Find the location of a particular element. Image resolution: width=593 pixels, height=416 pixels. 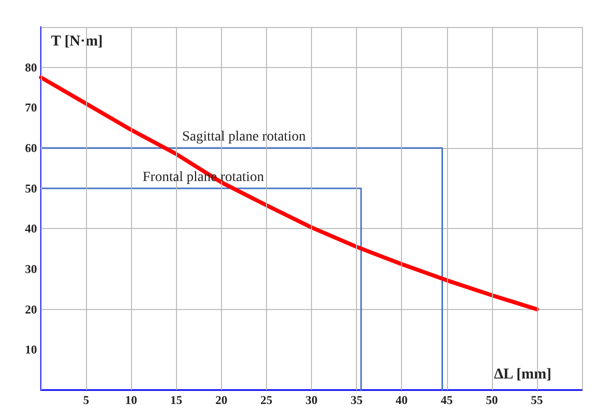

x-tick-label: 35 is located at coordinates (356, 400).